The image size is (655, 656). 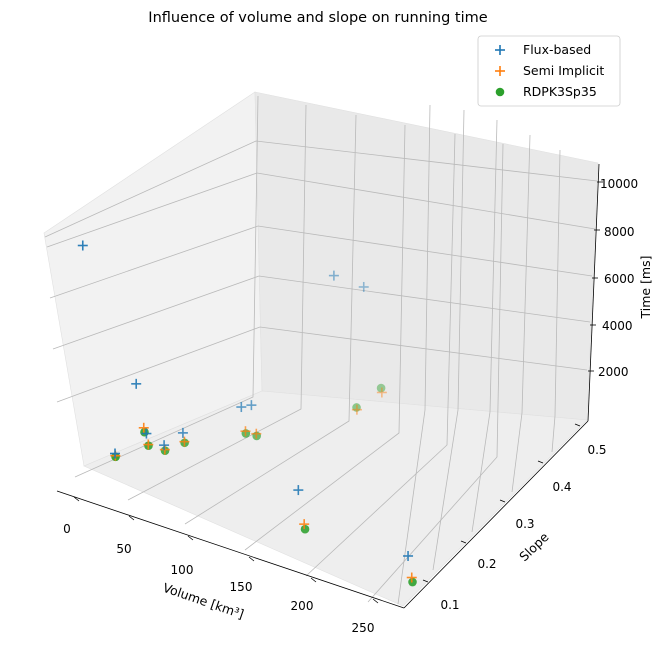 I want to click on y-tick-label: 0.1, so click(x=449, y=605).